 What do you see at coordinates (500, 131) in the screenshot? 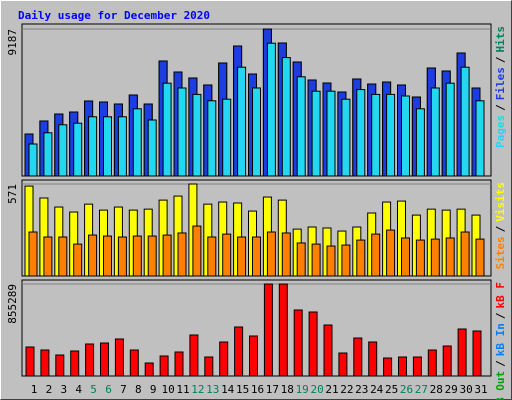
I see `legend-entry: Pages` at bounding box center [500, 131].